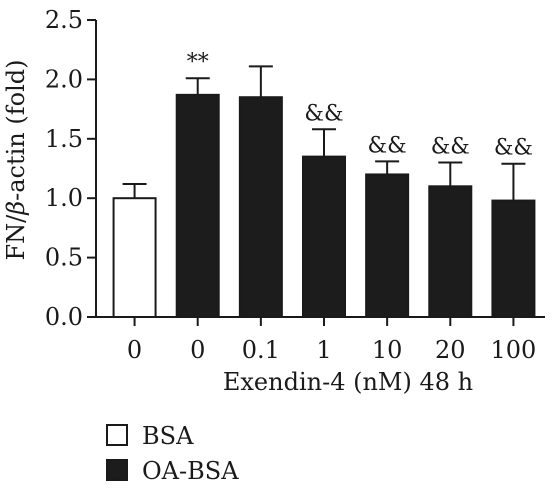  Describe the element at coordinates (168, 436) in the screenshot. I see `legend-label-bsa: BSA` at that location.